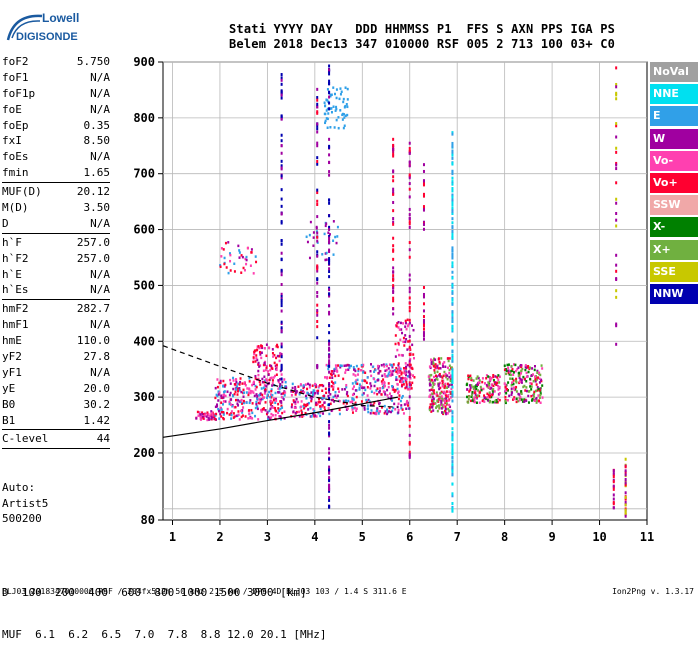  I want to click on y-tick-label: 500, so click(144, 285).